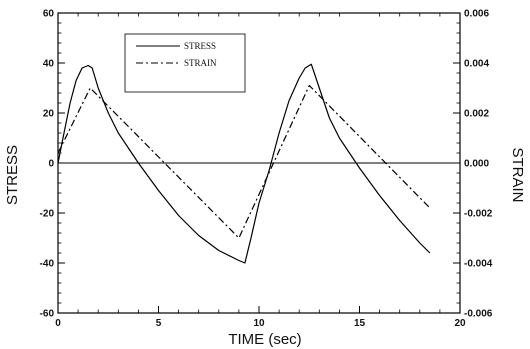  I want to click on x-tick-label: 20, so click(460, 323).